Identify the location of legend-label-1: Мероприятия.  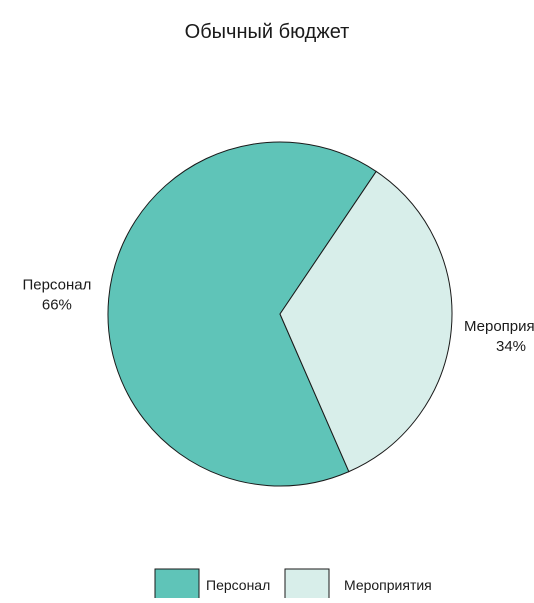
(388, 585).